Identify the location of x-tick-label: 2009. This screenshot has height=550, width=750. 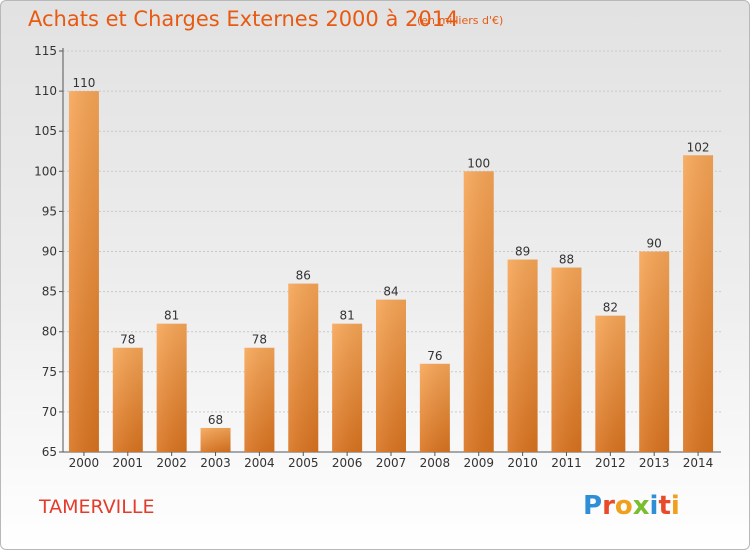
(478, 463).